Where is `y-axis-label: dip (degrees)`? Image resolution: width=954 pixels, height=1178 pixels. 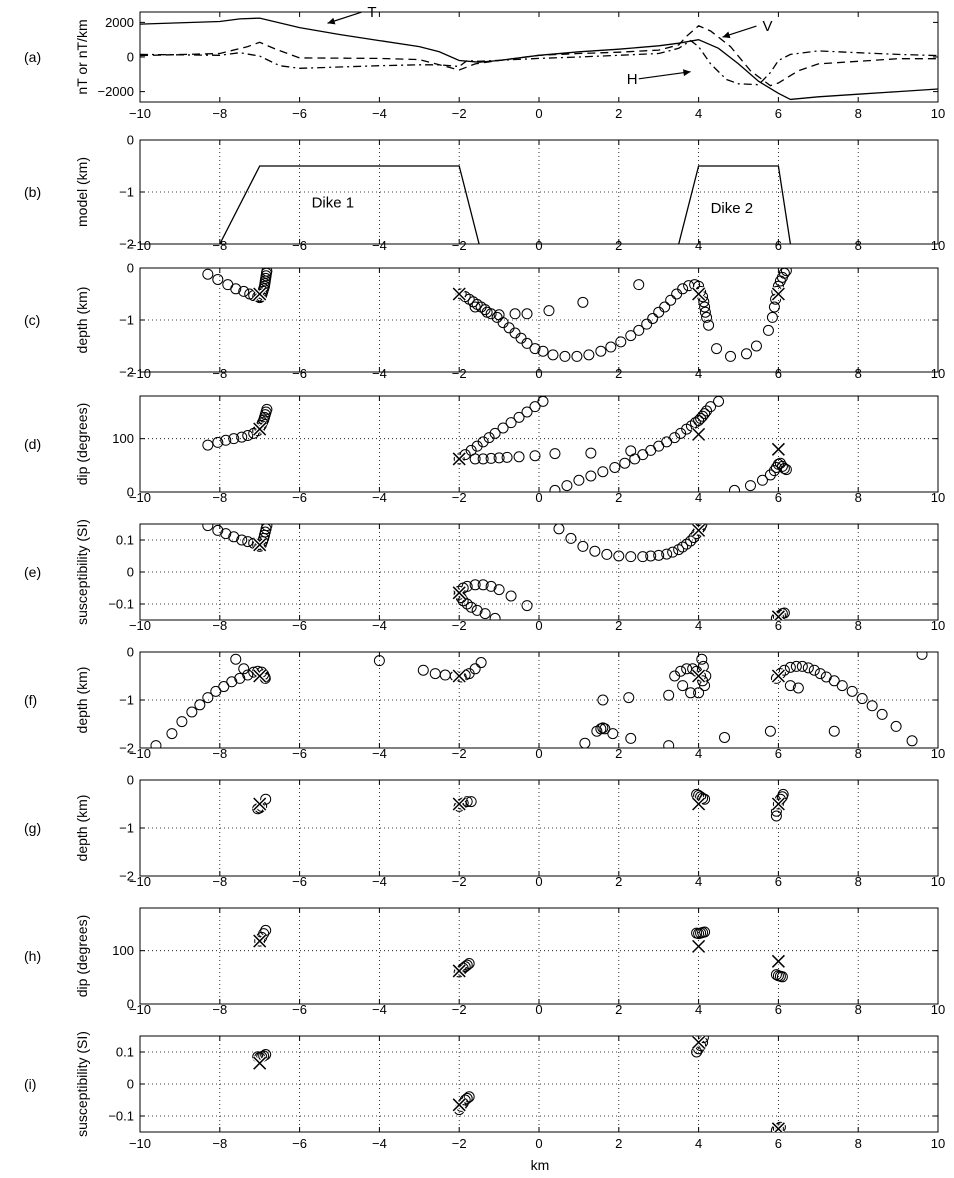 y-axis-label: dip (degrees) is located at coordinates (82, 444).